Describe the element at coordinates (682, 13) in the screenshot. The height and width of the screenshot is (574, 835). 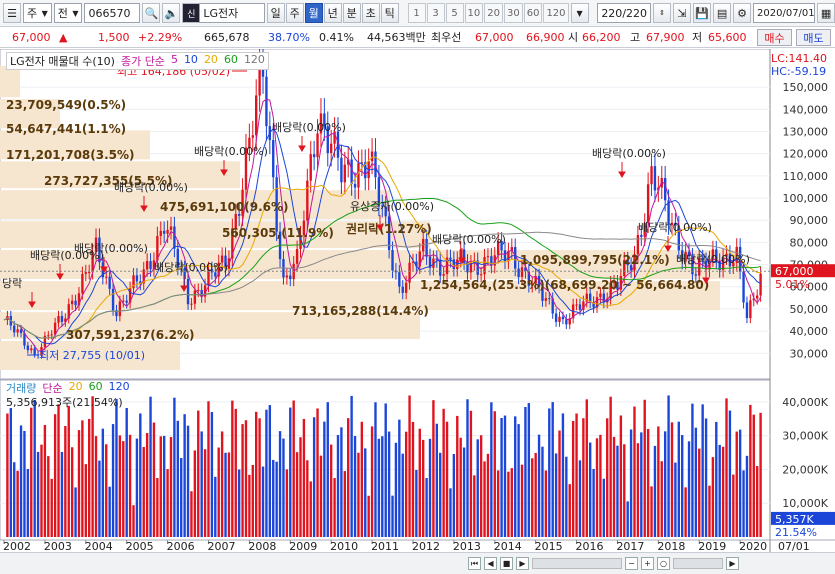
I see `fit-chart-icon: ⇲` at that location.